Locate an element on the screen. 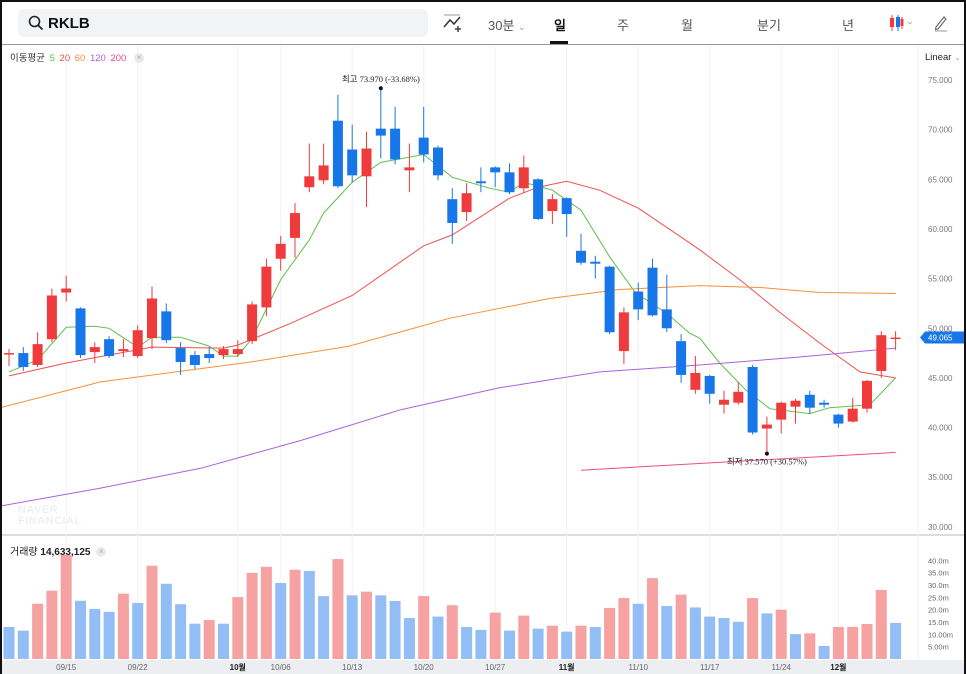  price-tick-label: 55.000 is located at coordinates (940, 279).